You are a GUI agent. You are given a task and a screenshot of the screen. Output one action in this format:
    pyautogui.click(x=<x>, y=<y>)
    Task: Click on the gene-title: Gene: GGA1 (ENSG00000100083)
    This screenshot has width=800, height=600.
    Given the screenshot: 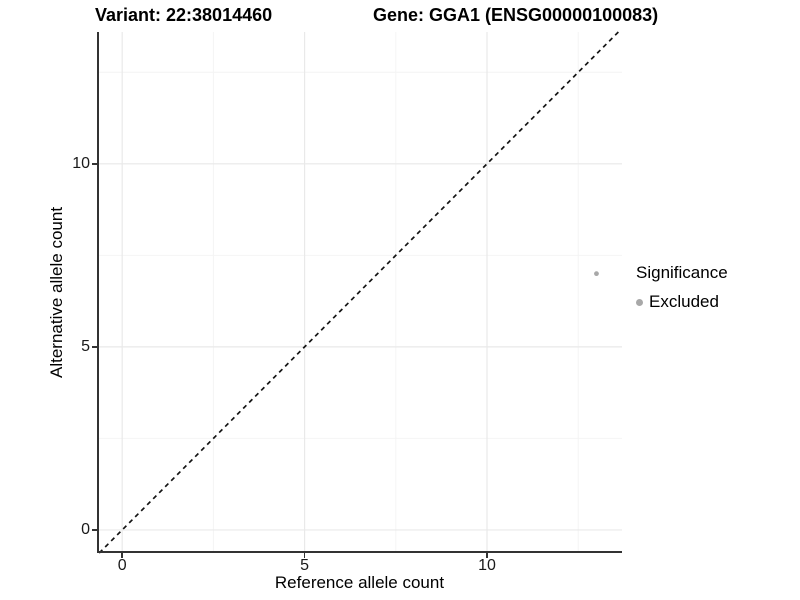 What is the action you would take?
    pyautogui.click(x=516, y=15)
    